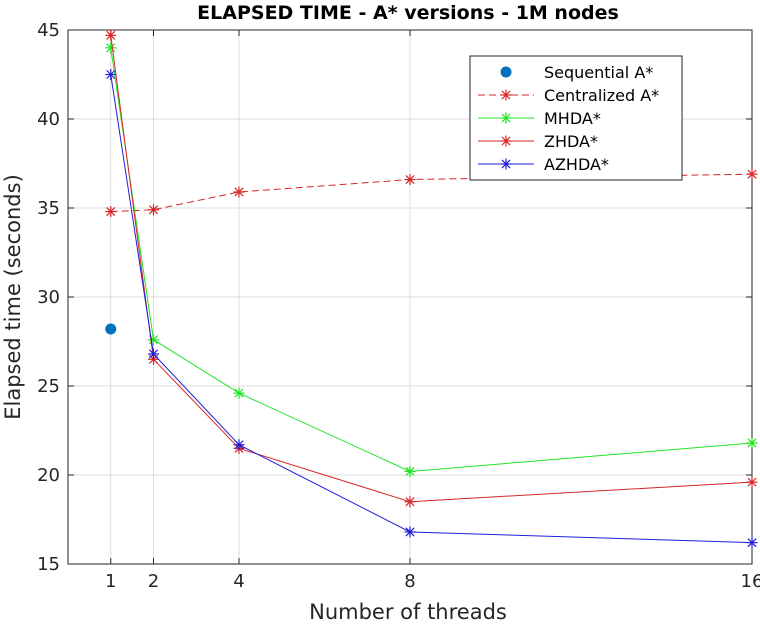  What do you see at coordinates (601, 95) in the screenshot?
I see `legend-label: Centralized A*` at bounding box center [601, 95].